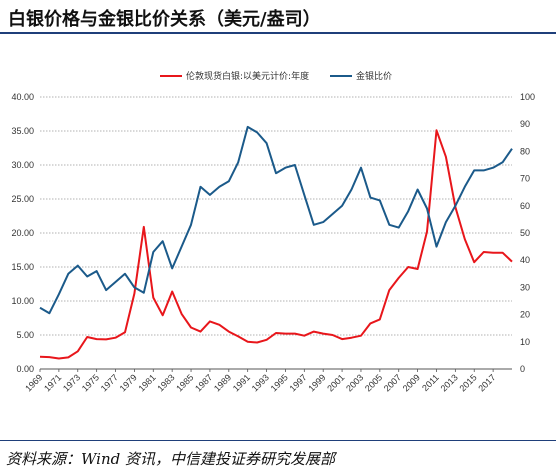 Image resolution: width=556 pixels, height=474 pixels. What do you see at coordinates (467, 382) in the screenshot?
I see `x-tick-label: 2015` at bounding box center [467, 382].